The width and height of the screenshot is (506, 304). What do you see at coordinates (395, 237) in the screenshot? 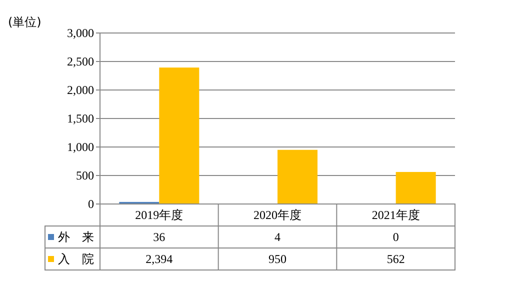
I see `data-label: 0` at bounding box center [395, 237].